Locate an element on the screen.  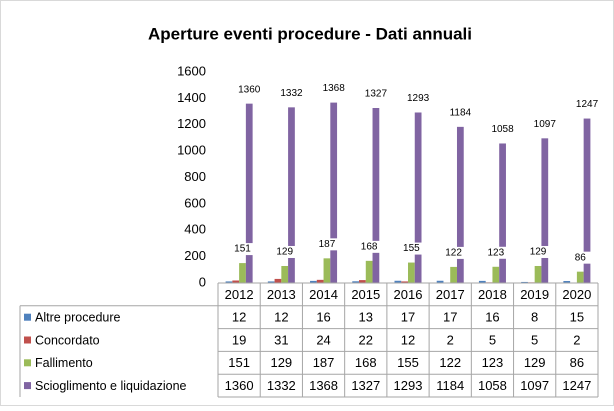
table-cell: 1360 is located at coordinates (239, 385).